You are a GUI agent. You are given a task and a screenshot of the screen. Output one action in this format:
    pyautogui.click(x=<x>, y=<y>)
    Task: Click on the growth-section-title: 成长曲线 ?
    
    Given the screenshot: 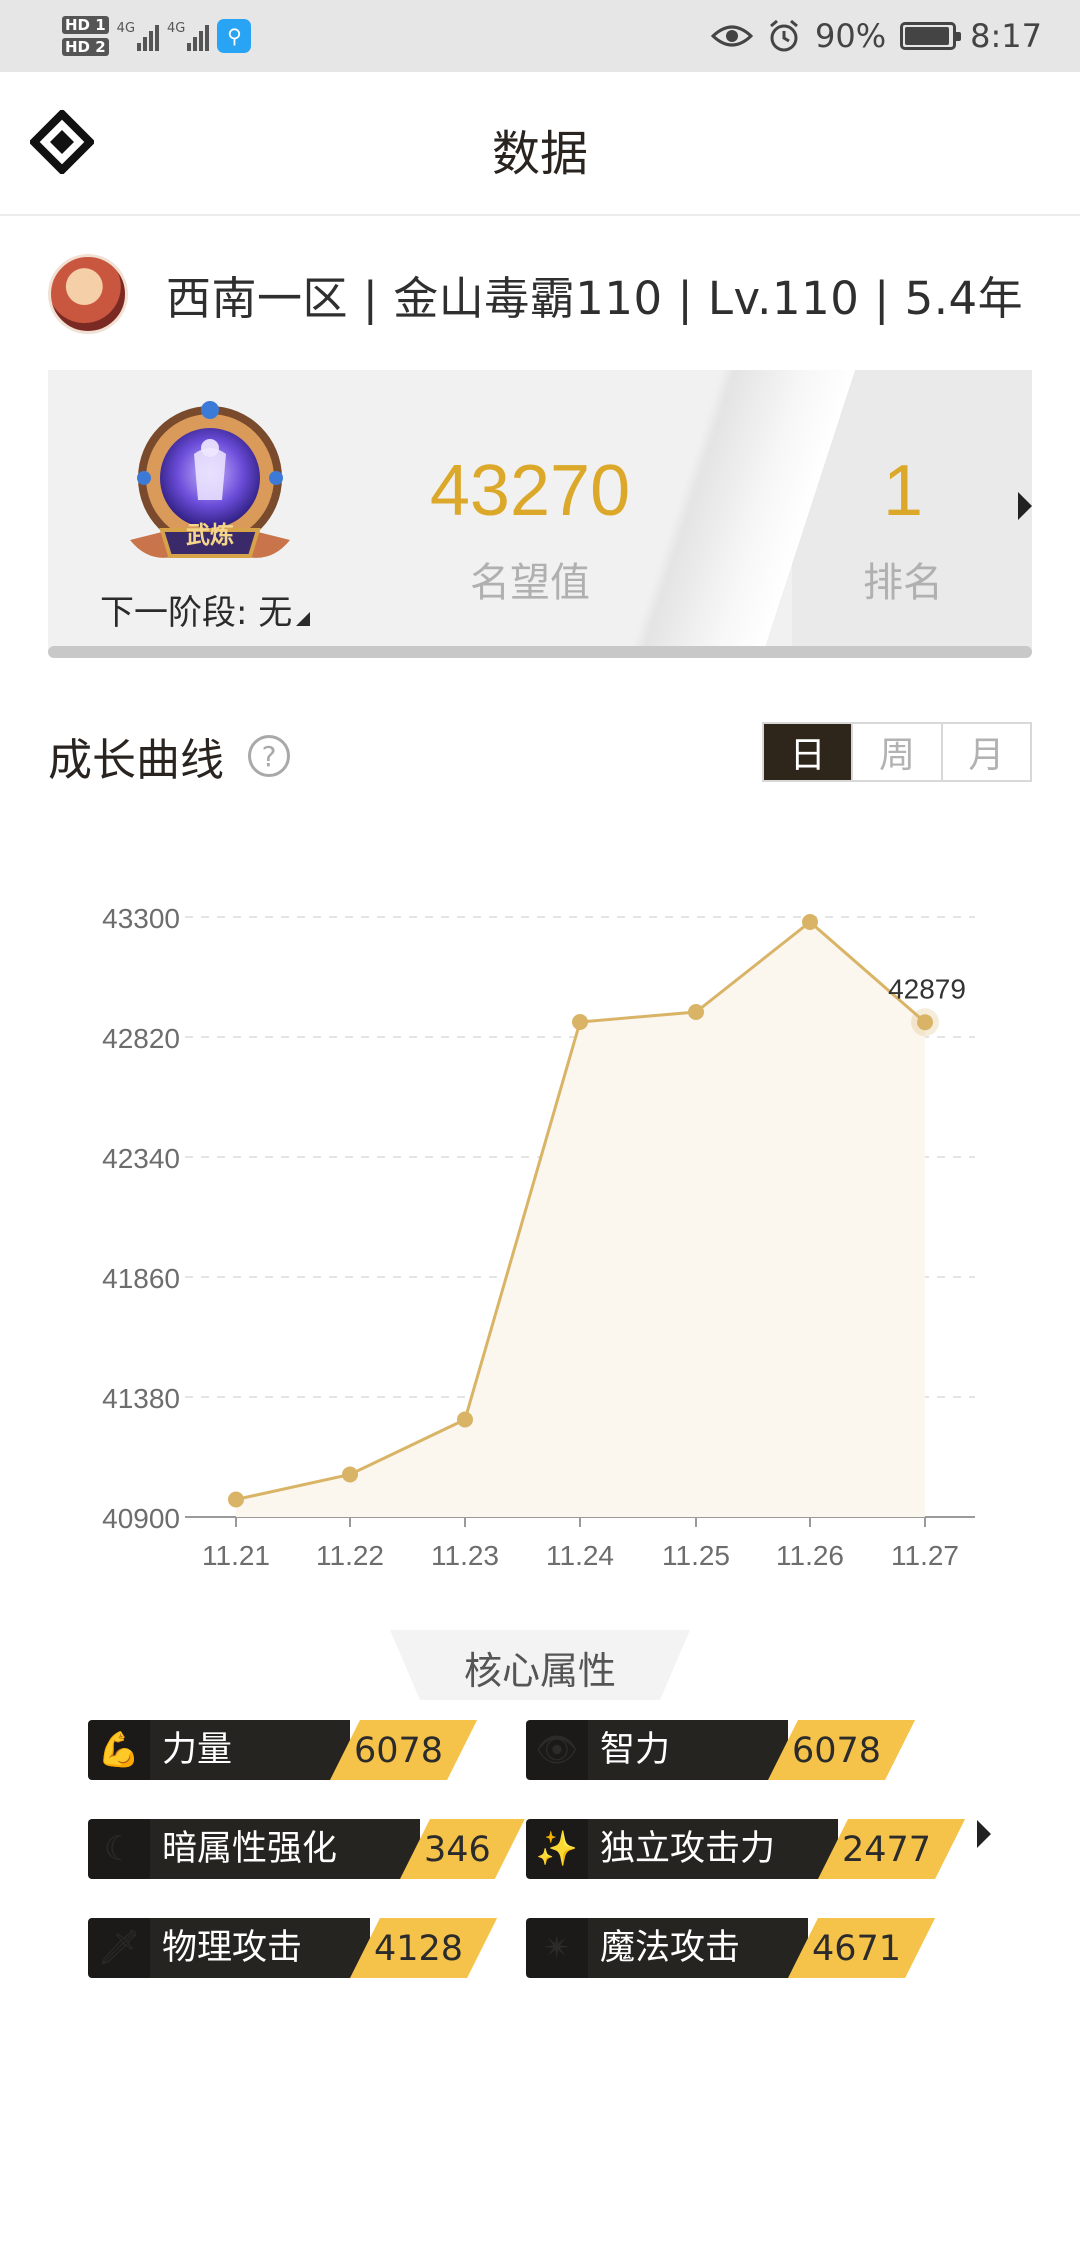 What is the action you would take?
    pyautogui.click(x=169, y=756)
    